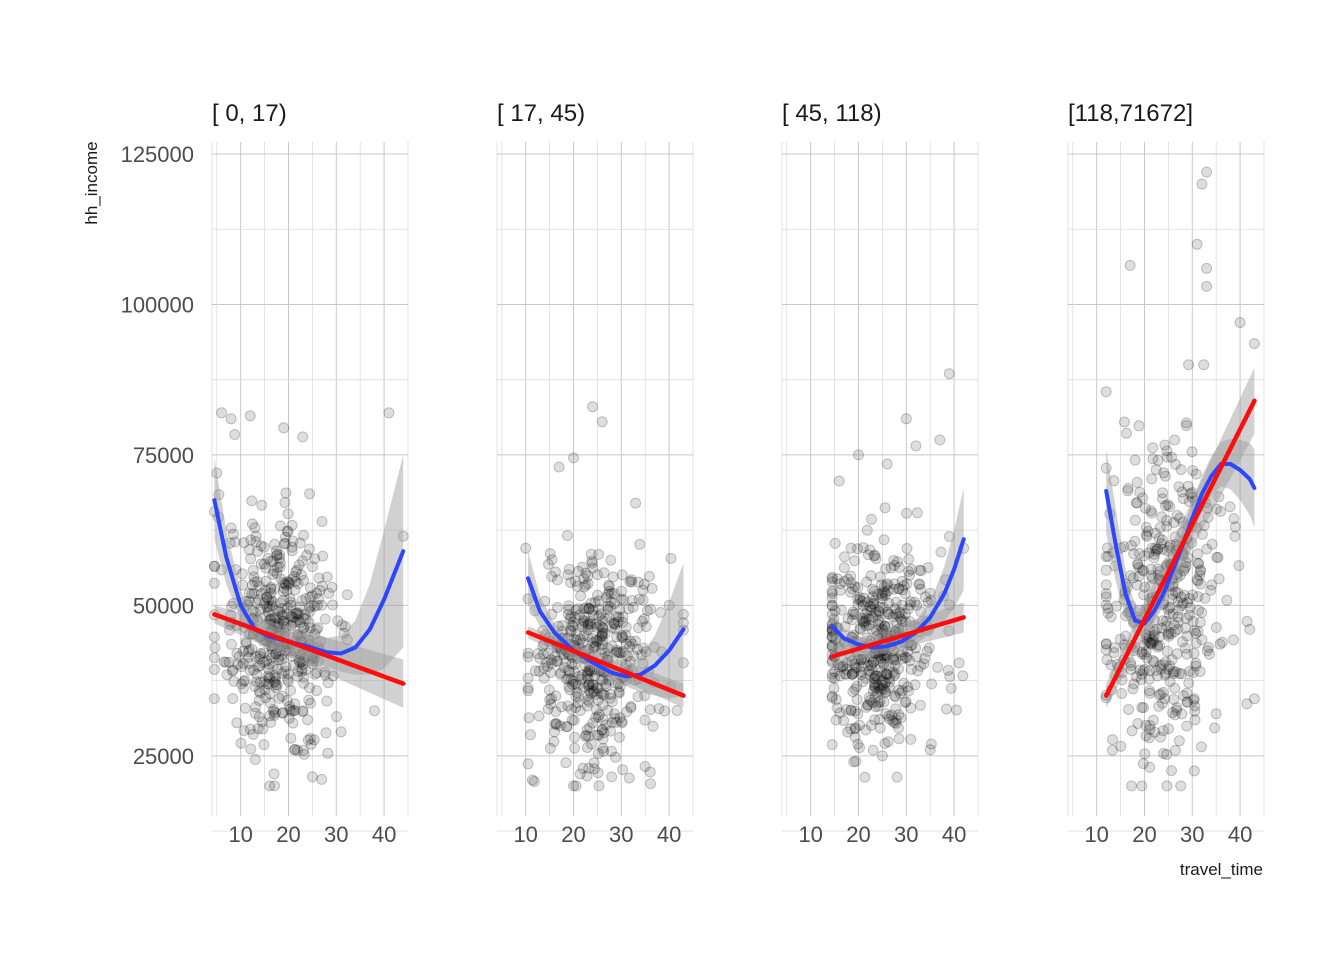  What do you see at coordinates (605, 664) in the screenshot?
I see `linear-fit-line` at bounding box center [605, 664].